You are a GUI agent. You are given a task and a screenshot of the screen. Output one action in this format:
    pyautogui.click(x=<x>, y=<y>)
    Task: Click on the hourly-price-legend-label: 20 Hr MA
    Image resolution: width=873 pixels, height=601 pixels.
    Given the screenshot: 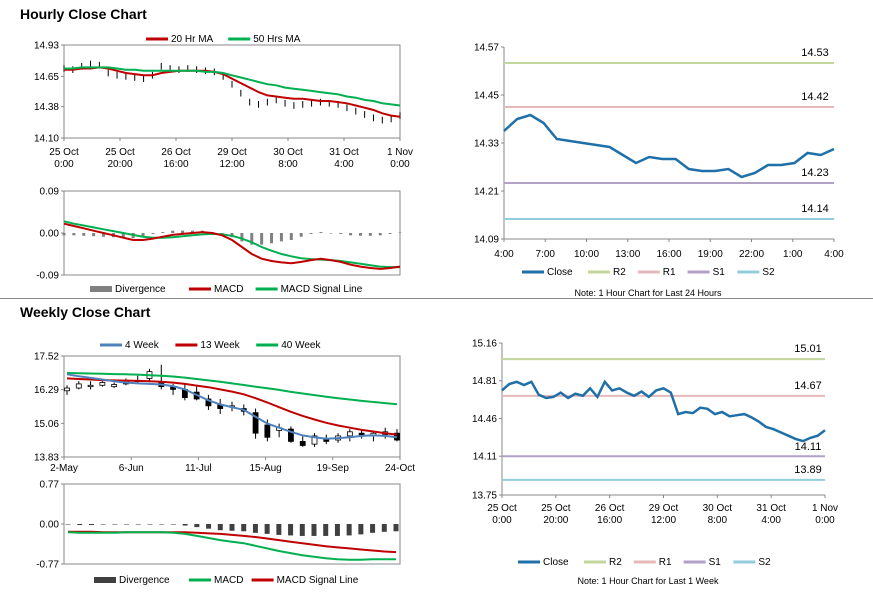 What is the action you would take?
    pyautogui.click(x=192, y=39)
    